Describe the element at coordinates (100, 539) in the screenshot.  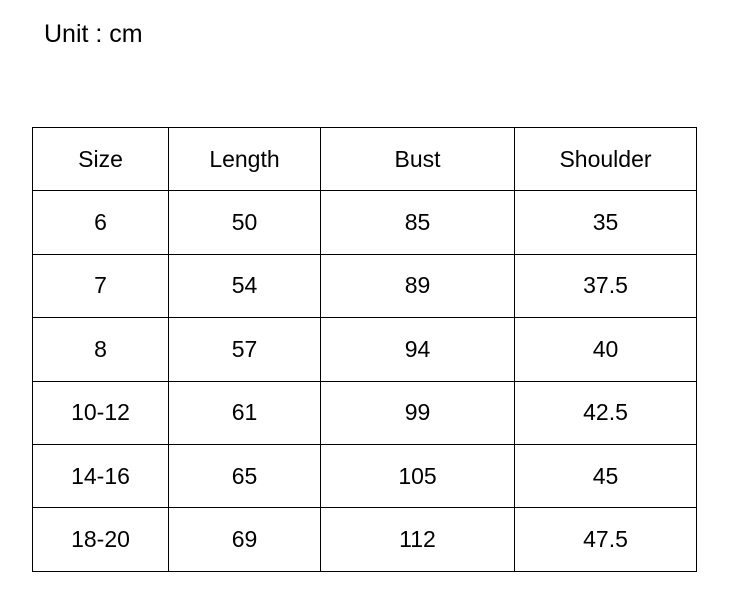
I see `table-cell: 18-20` at that location.